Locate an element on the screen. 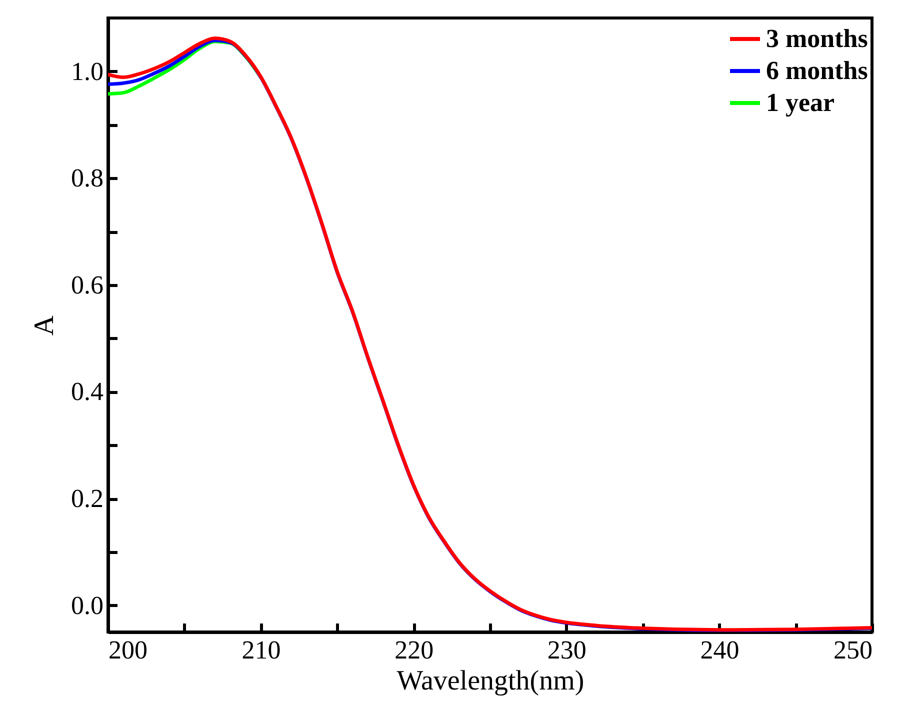  x-tick-label: 230 is located at coordinates (566, 650).